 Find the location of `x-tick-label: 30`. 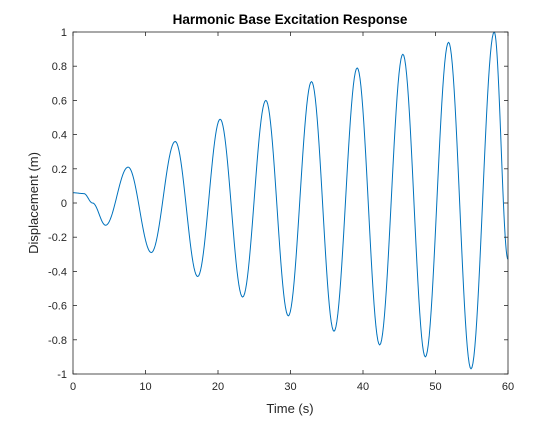

x-tick-label: 30 is located at coordinates (290, 387).